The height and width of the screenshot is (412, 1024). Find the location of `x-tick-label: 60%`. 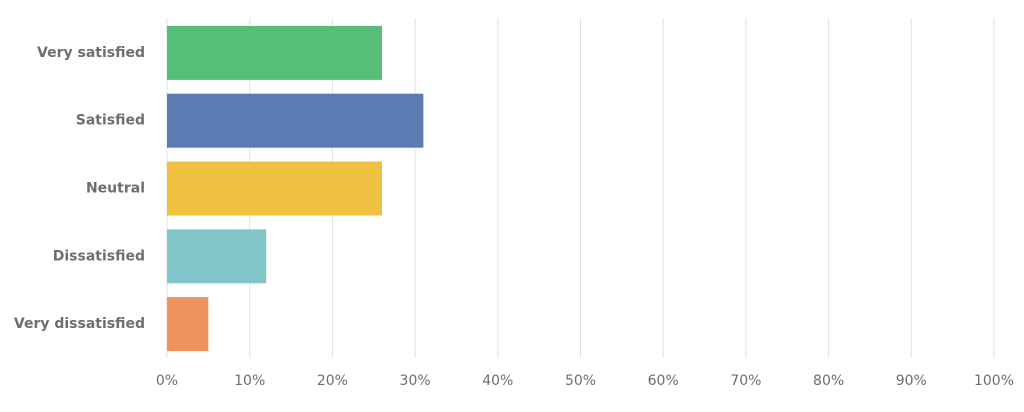

x-tick-label: 60% is located at coordinates (663, 381).